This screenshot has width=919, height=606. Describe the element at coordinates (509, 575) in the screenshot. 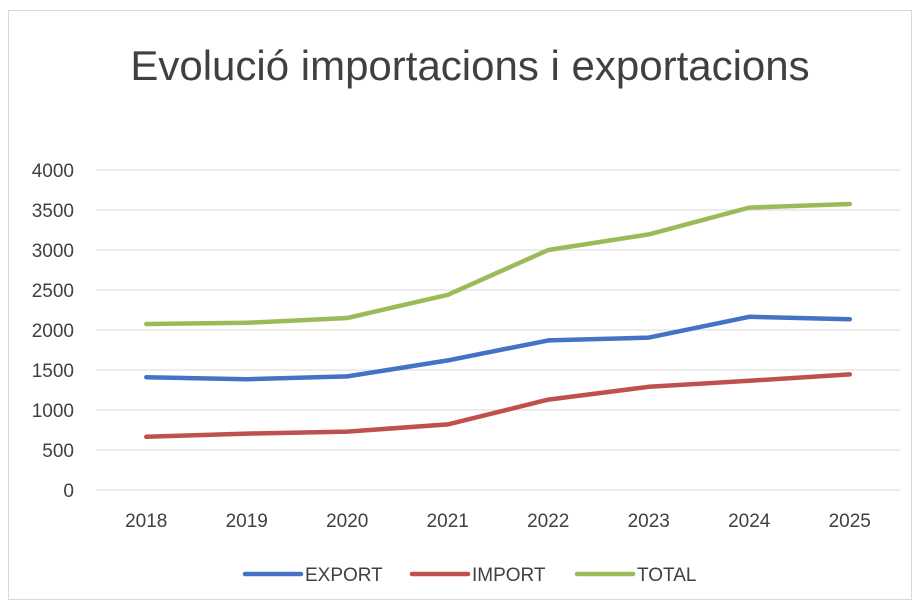

I see `legend-label-import: IMPORT` at that location.